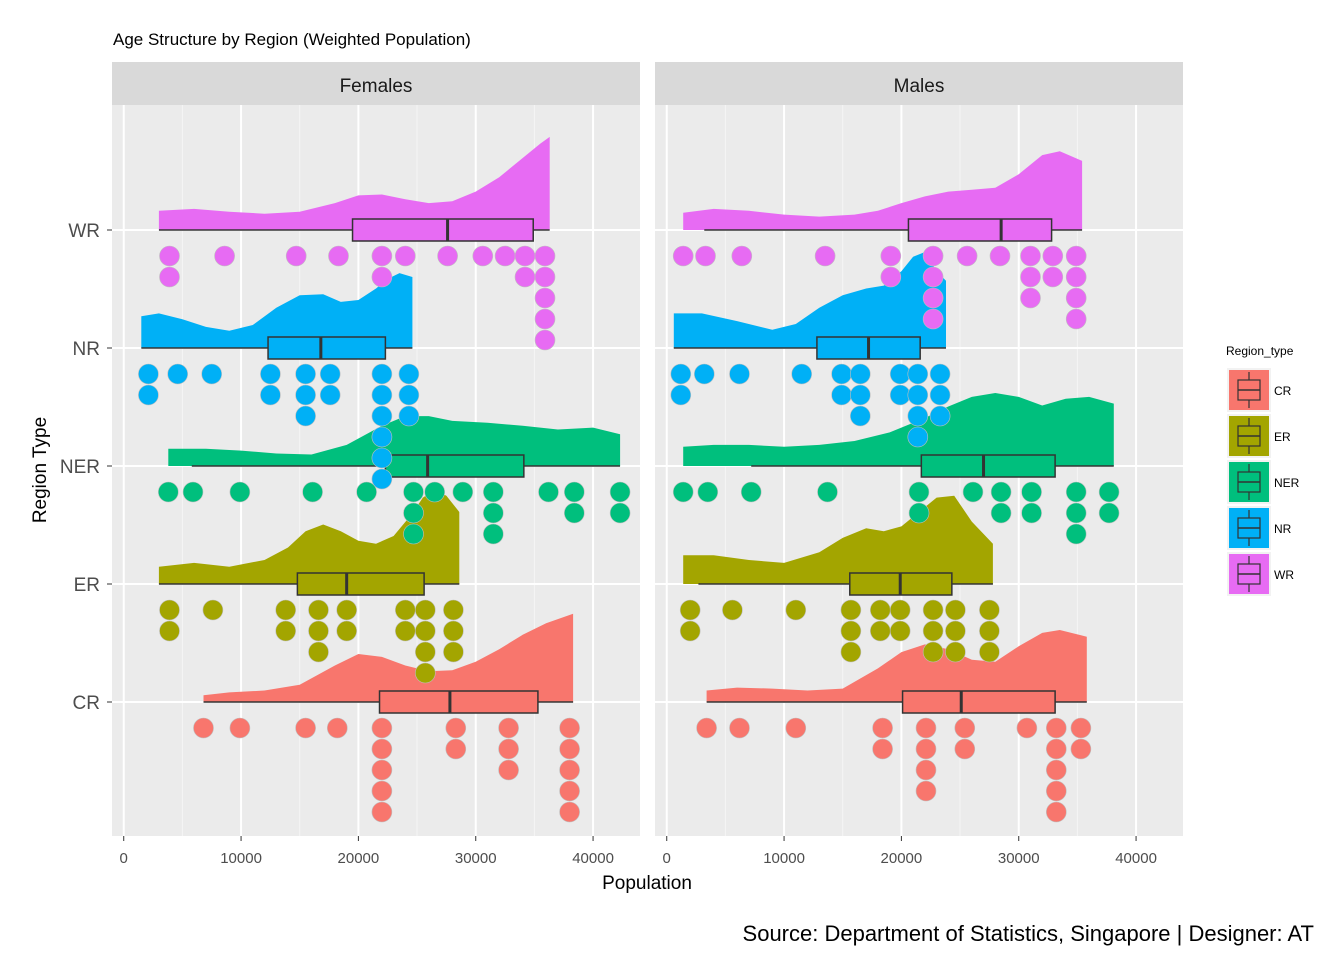 This screenshot has width=1344, height=965. What do you see at coordinates (394, 441) in the screenshot?
I see `density-ner` at bounding box center [394, 441].